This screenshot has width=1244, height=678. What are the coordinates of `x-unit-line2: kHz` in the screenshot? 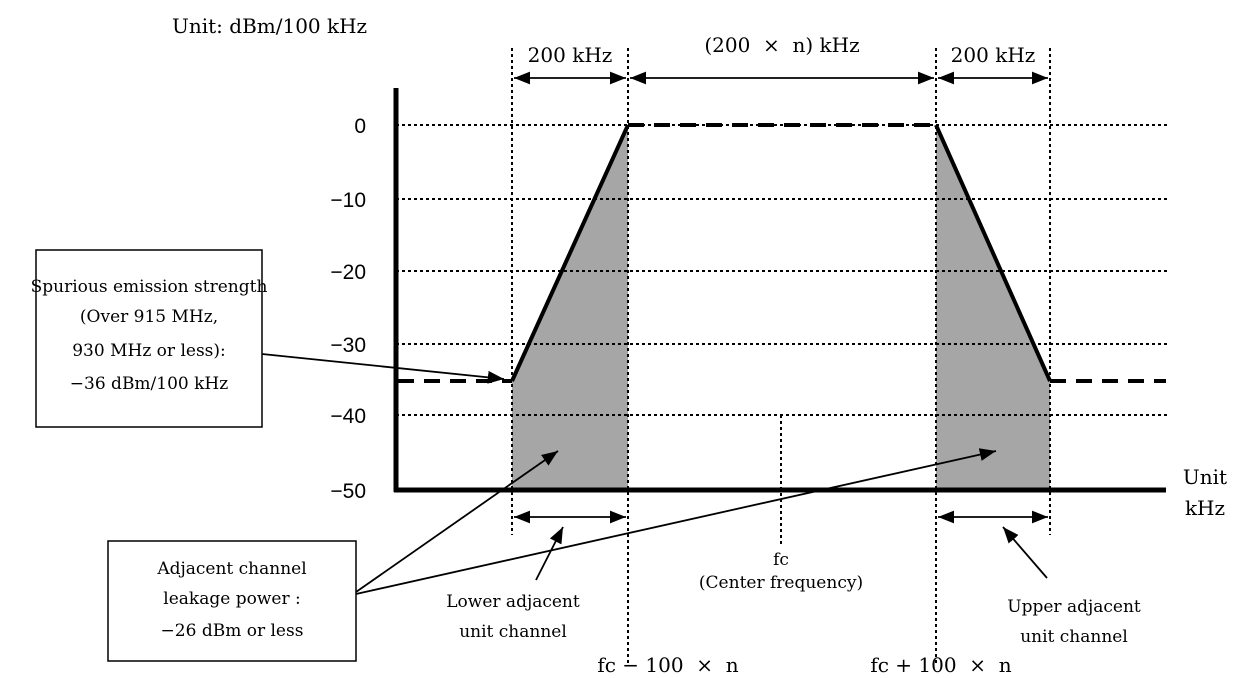 It's located at (1205, 508).